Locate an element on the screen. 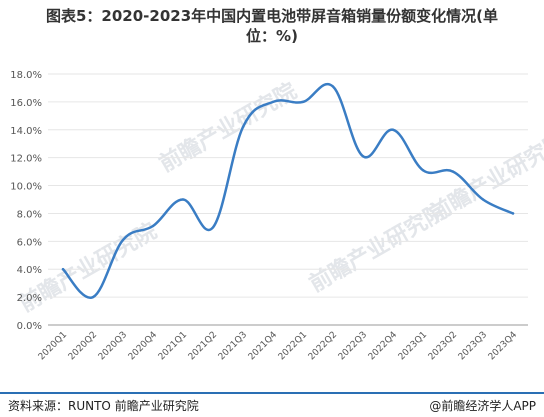  x-tick-label: 2023Q2 is located at coordinates (443, 346).